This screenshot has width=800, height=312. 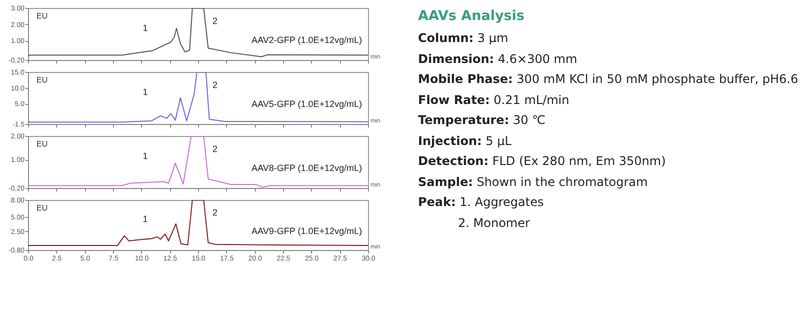 I want to click on text: Mobile Phase: 300 mM KCl in 50 mM phosphate buffer, pH6.6, so click(x=608, y=79).